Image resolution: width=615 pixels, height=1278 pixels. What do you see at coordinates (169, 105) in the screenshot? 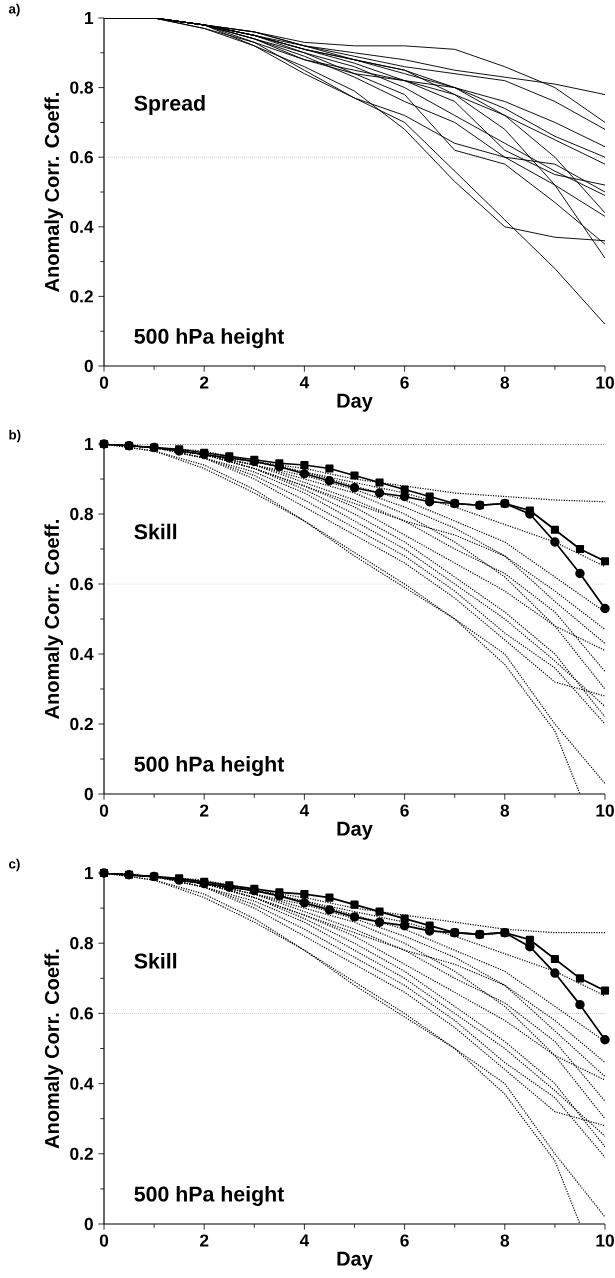
I see `annotation: Spread` at bounding box center [169, 105].